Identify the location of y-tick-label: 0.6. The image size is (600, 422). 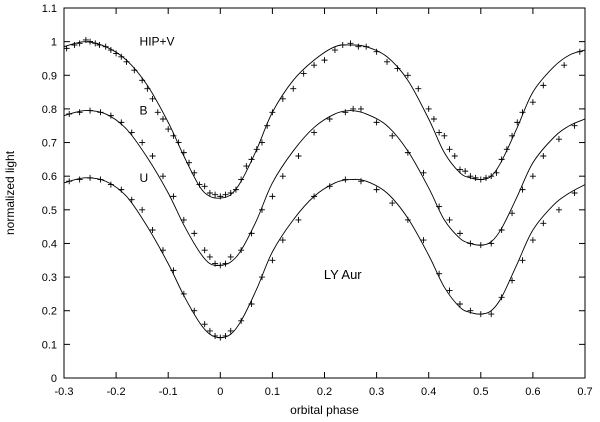
(49, 177).